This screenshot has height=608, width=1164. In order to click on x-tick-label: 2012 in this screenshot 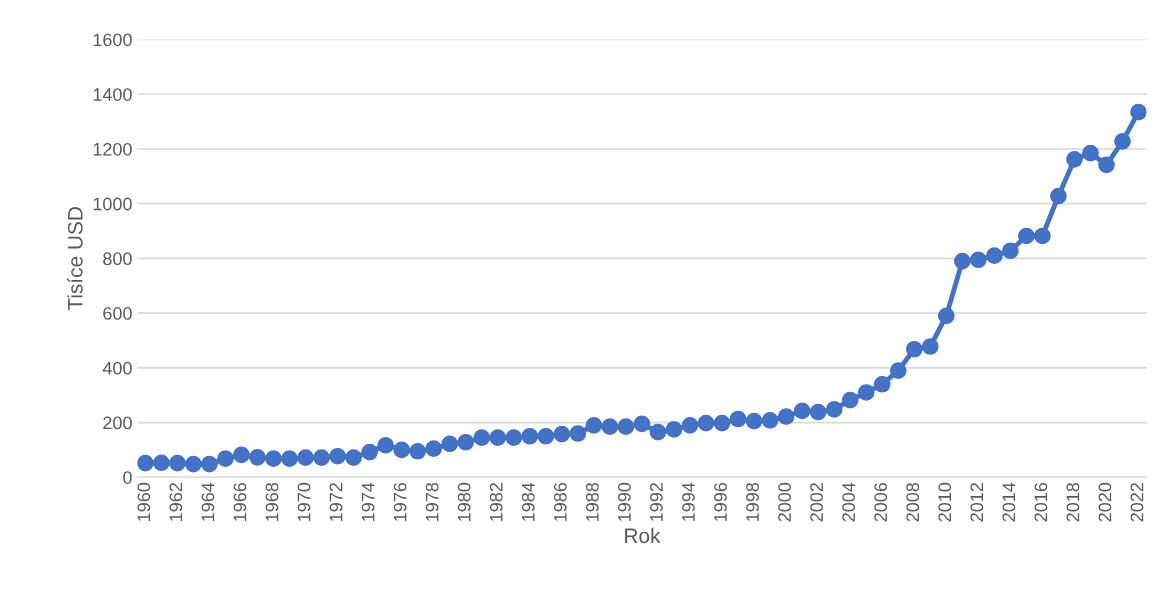, I will do `click(977, 502)`.